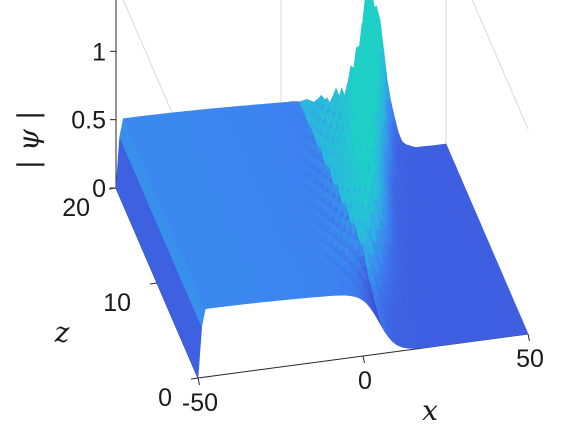 The height and width of the screenshot is (438, 584). Describe the element at coordinates (365, 381) in the screenshot. I see `x-tick-label: 0` at that location.